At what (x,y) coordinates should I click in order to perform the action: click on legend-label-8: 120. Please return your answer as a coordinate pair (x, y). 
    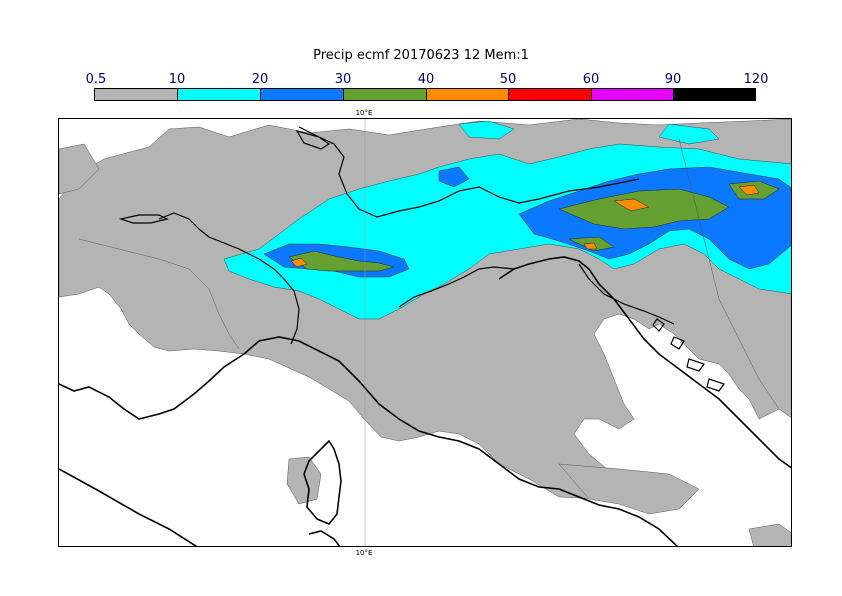
    Looking at the image, I should click on (756, 79).